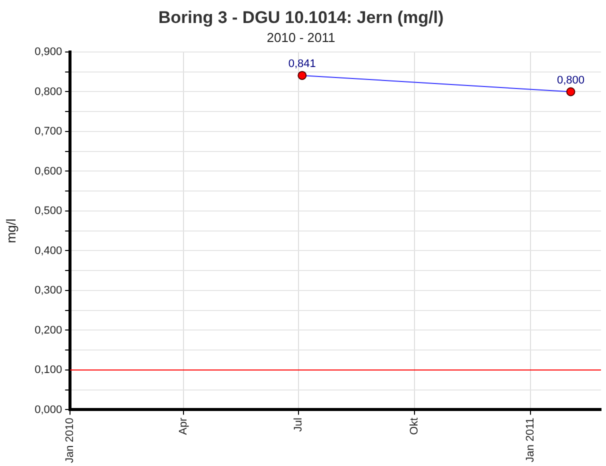  What do you see at coordinates (302, 64) in the screenshot?
I see `data-label: 0,841` at bounding box center [302, 64].